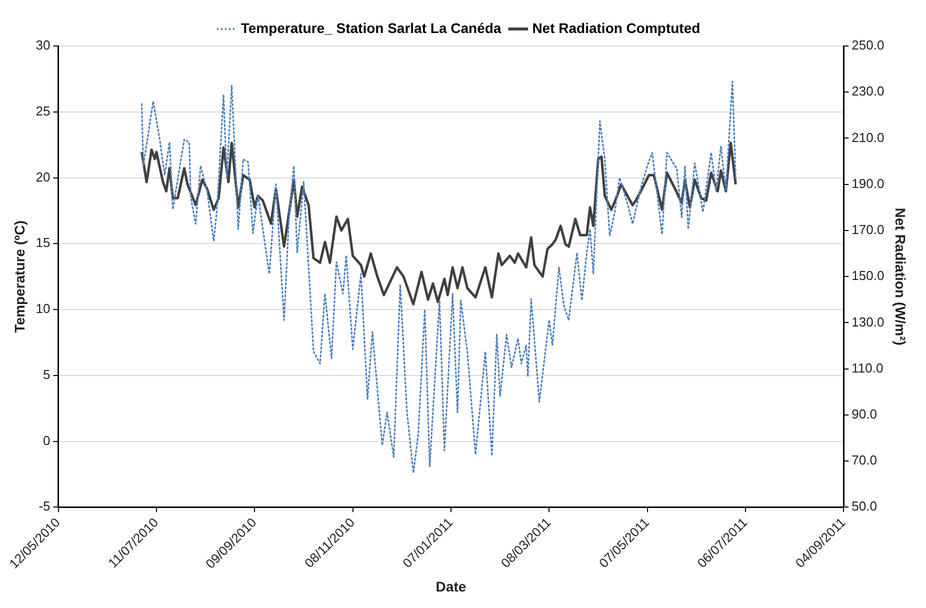 Image resolution: width=926 pixels, height=608 pixels. What do you see at coordinates (868, 45) in the screenshot?
I see `y2-tick-label: 250.0` at bounding box center [868, 45].